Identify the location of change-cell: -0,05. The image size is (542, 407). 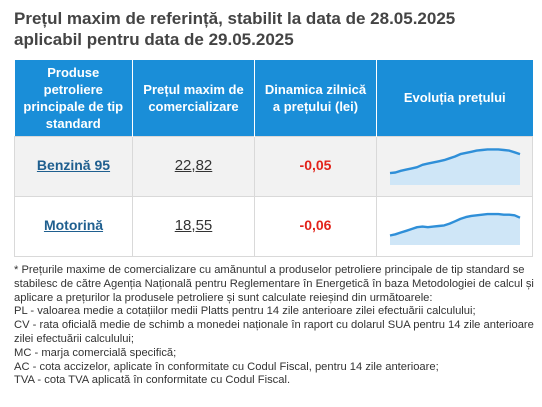
(315, 166).